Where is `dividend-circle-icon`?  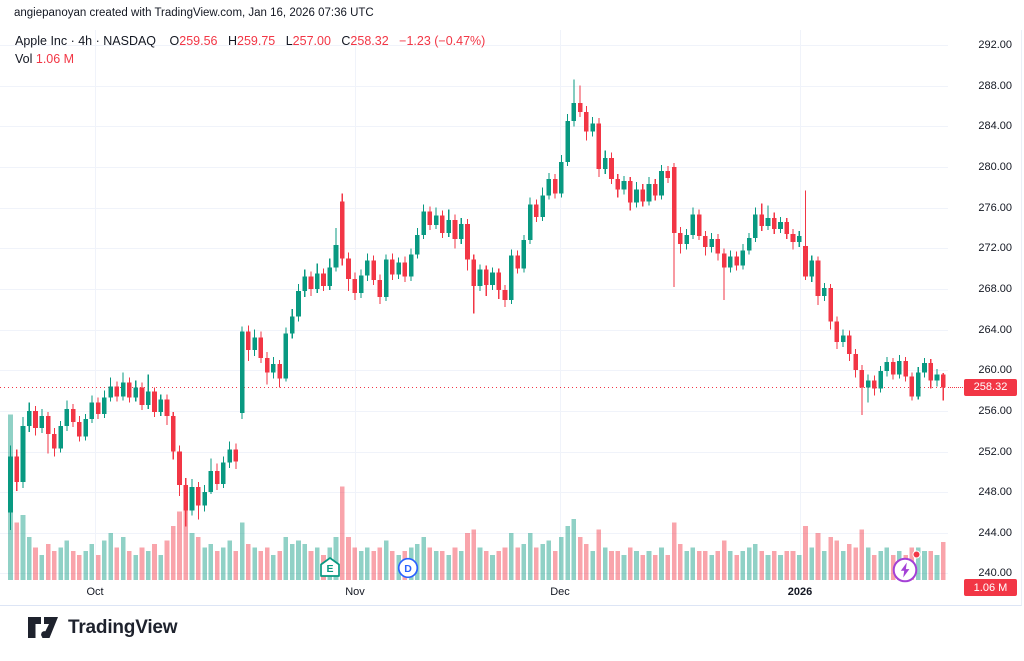 dividend-circle-icon is located at coordinates (408, 568).